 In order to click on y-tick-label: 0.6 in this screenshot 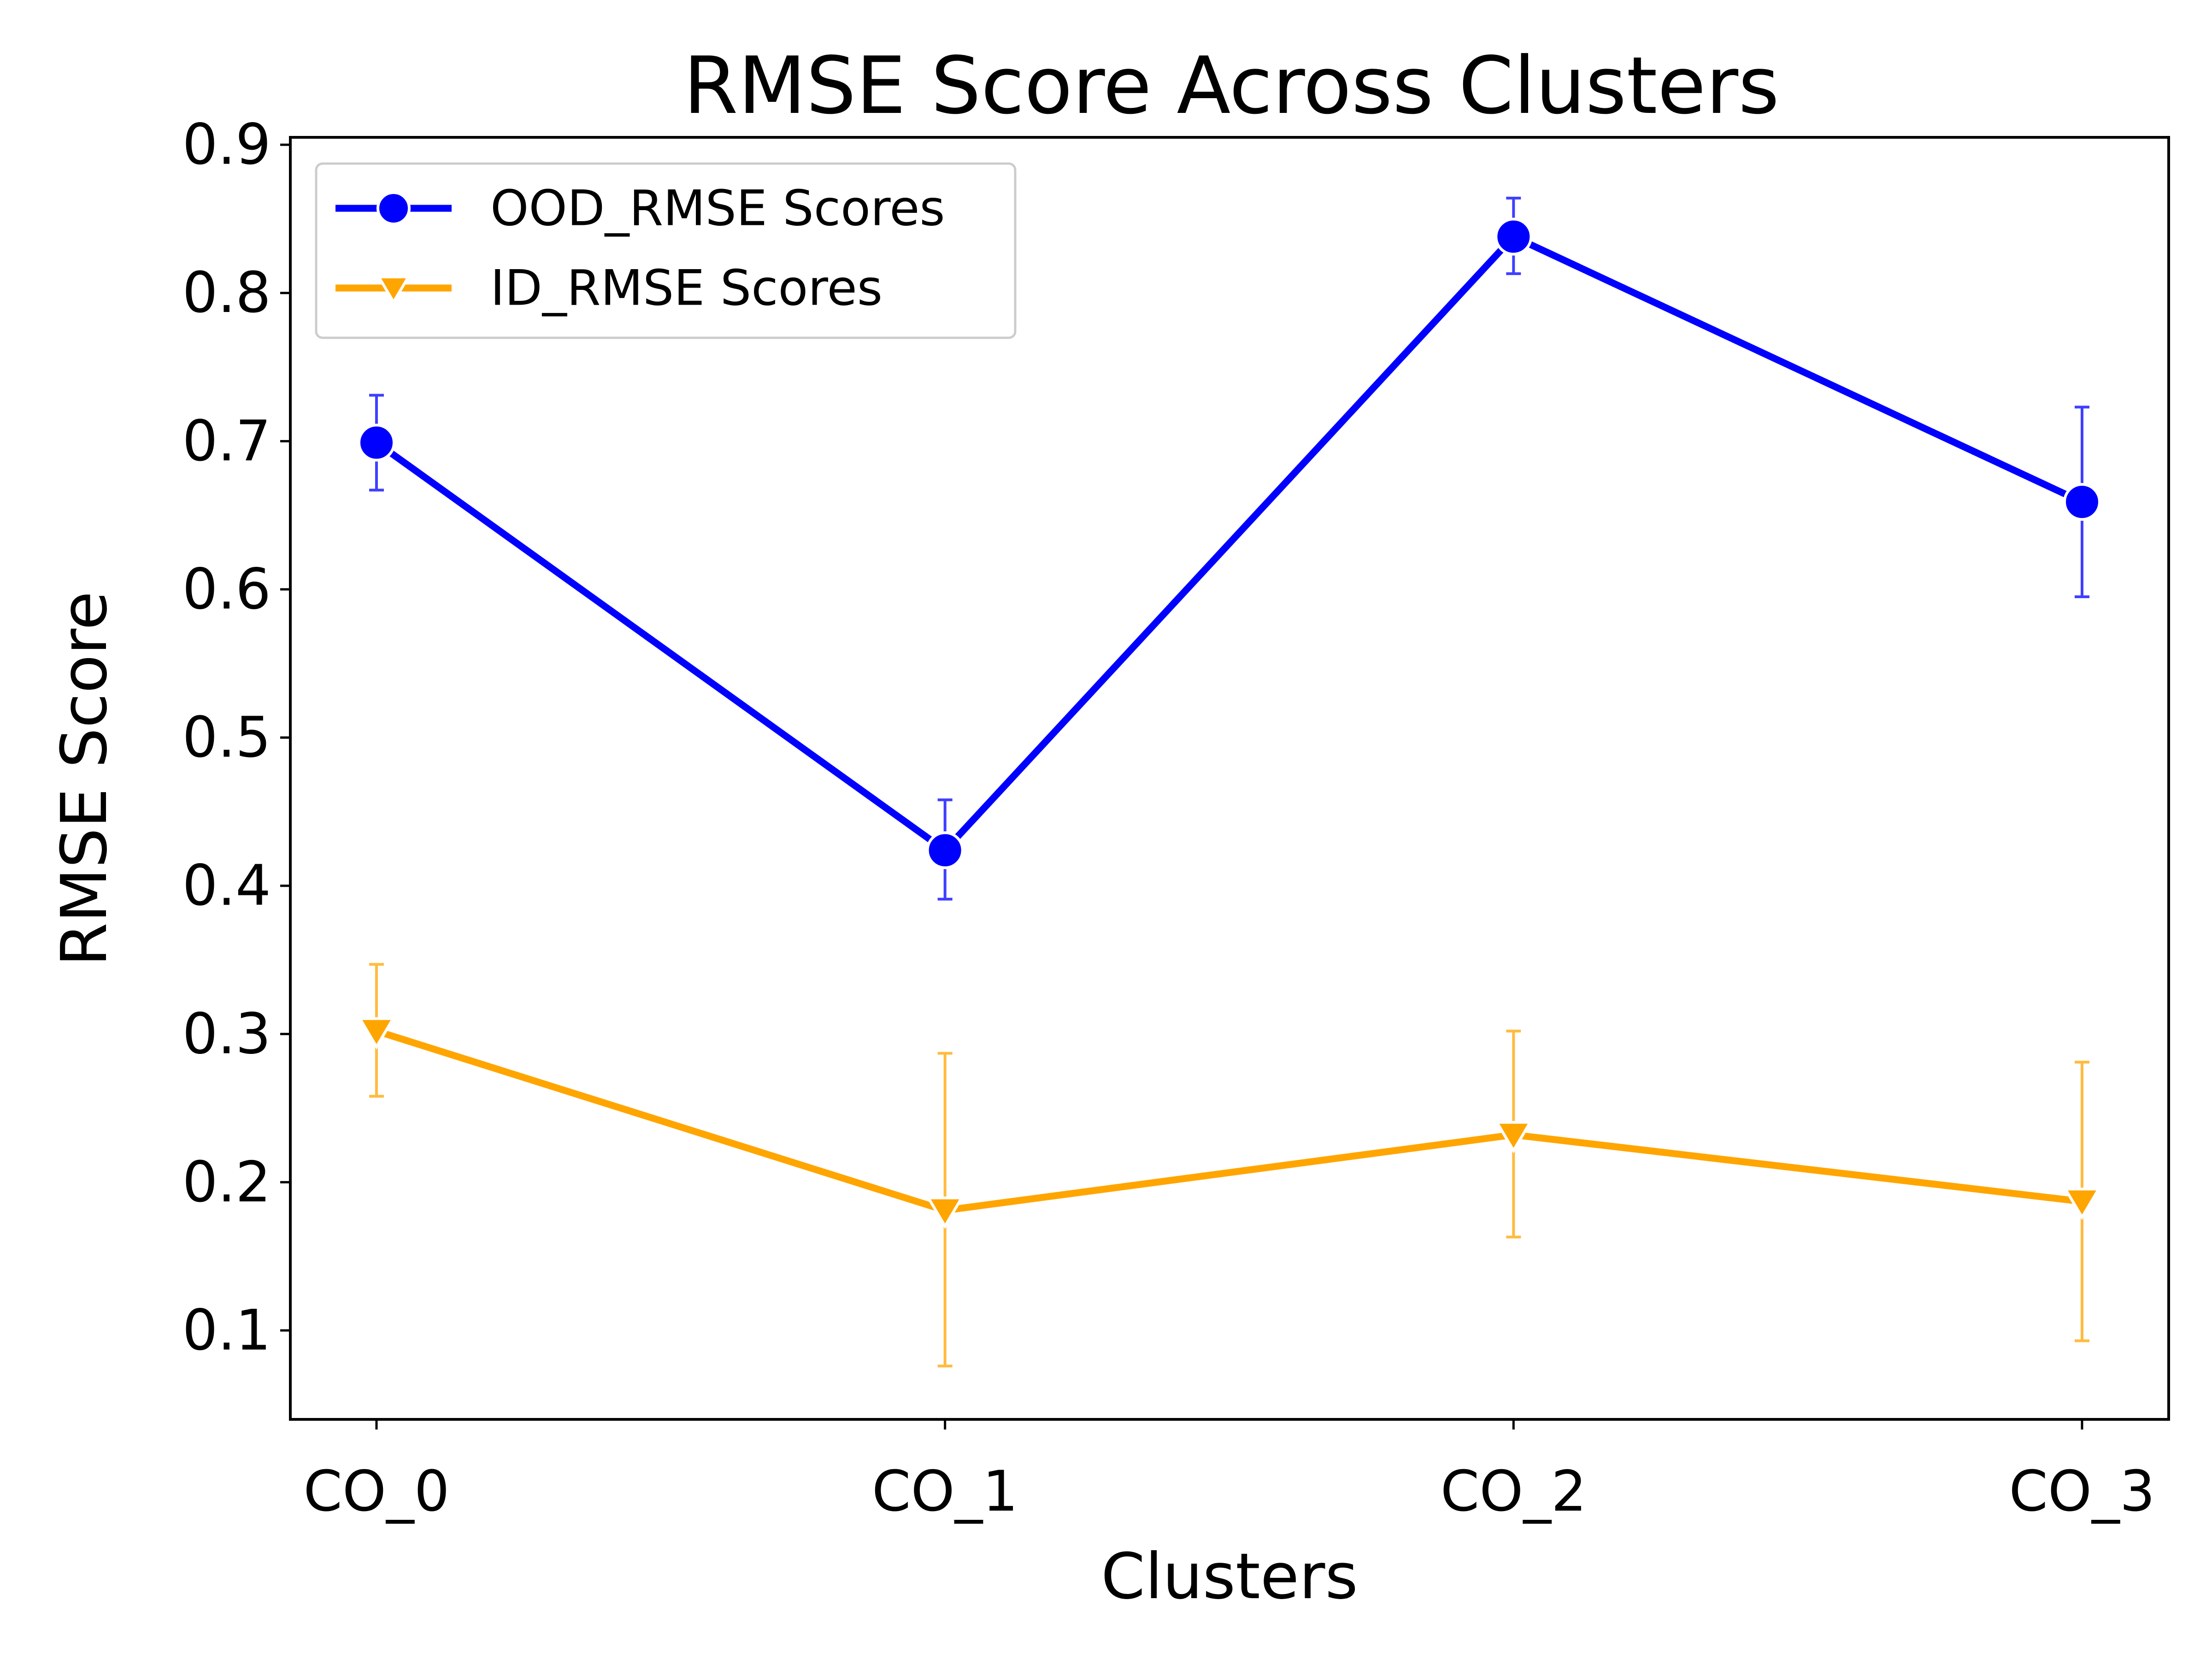, I will do `click(226, 589)`.